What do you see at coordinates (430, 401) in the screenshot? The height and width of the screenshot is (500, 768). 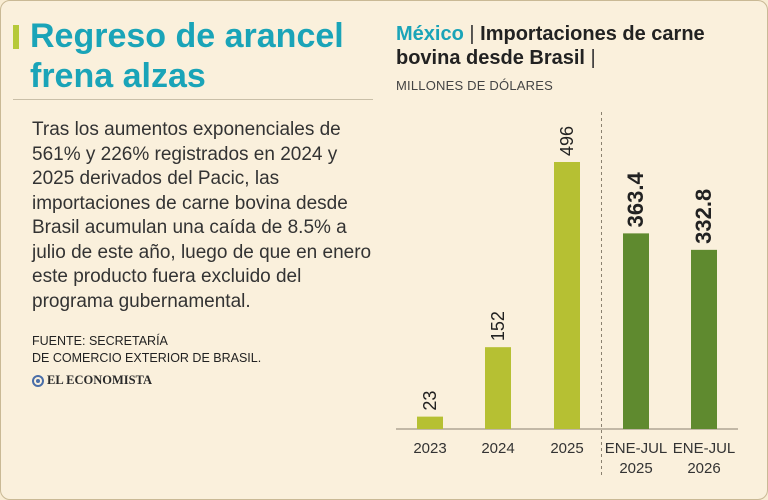 I see `value-label-0: 23` at bounding box center [430, 401].